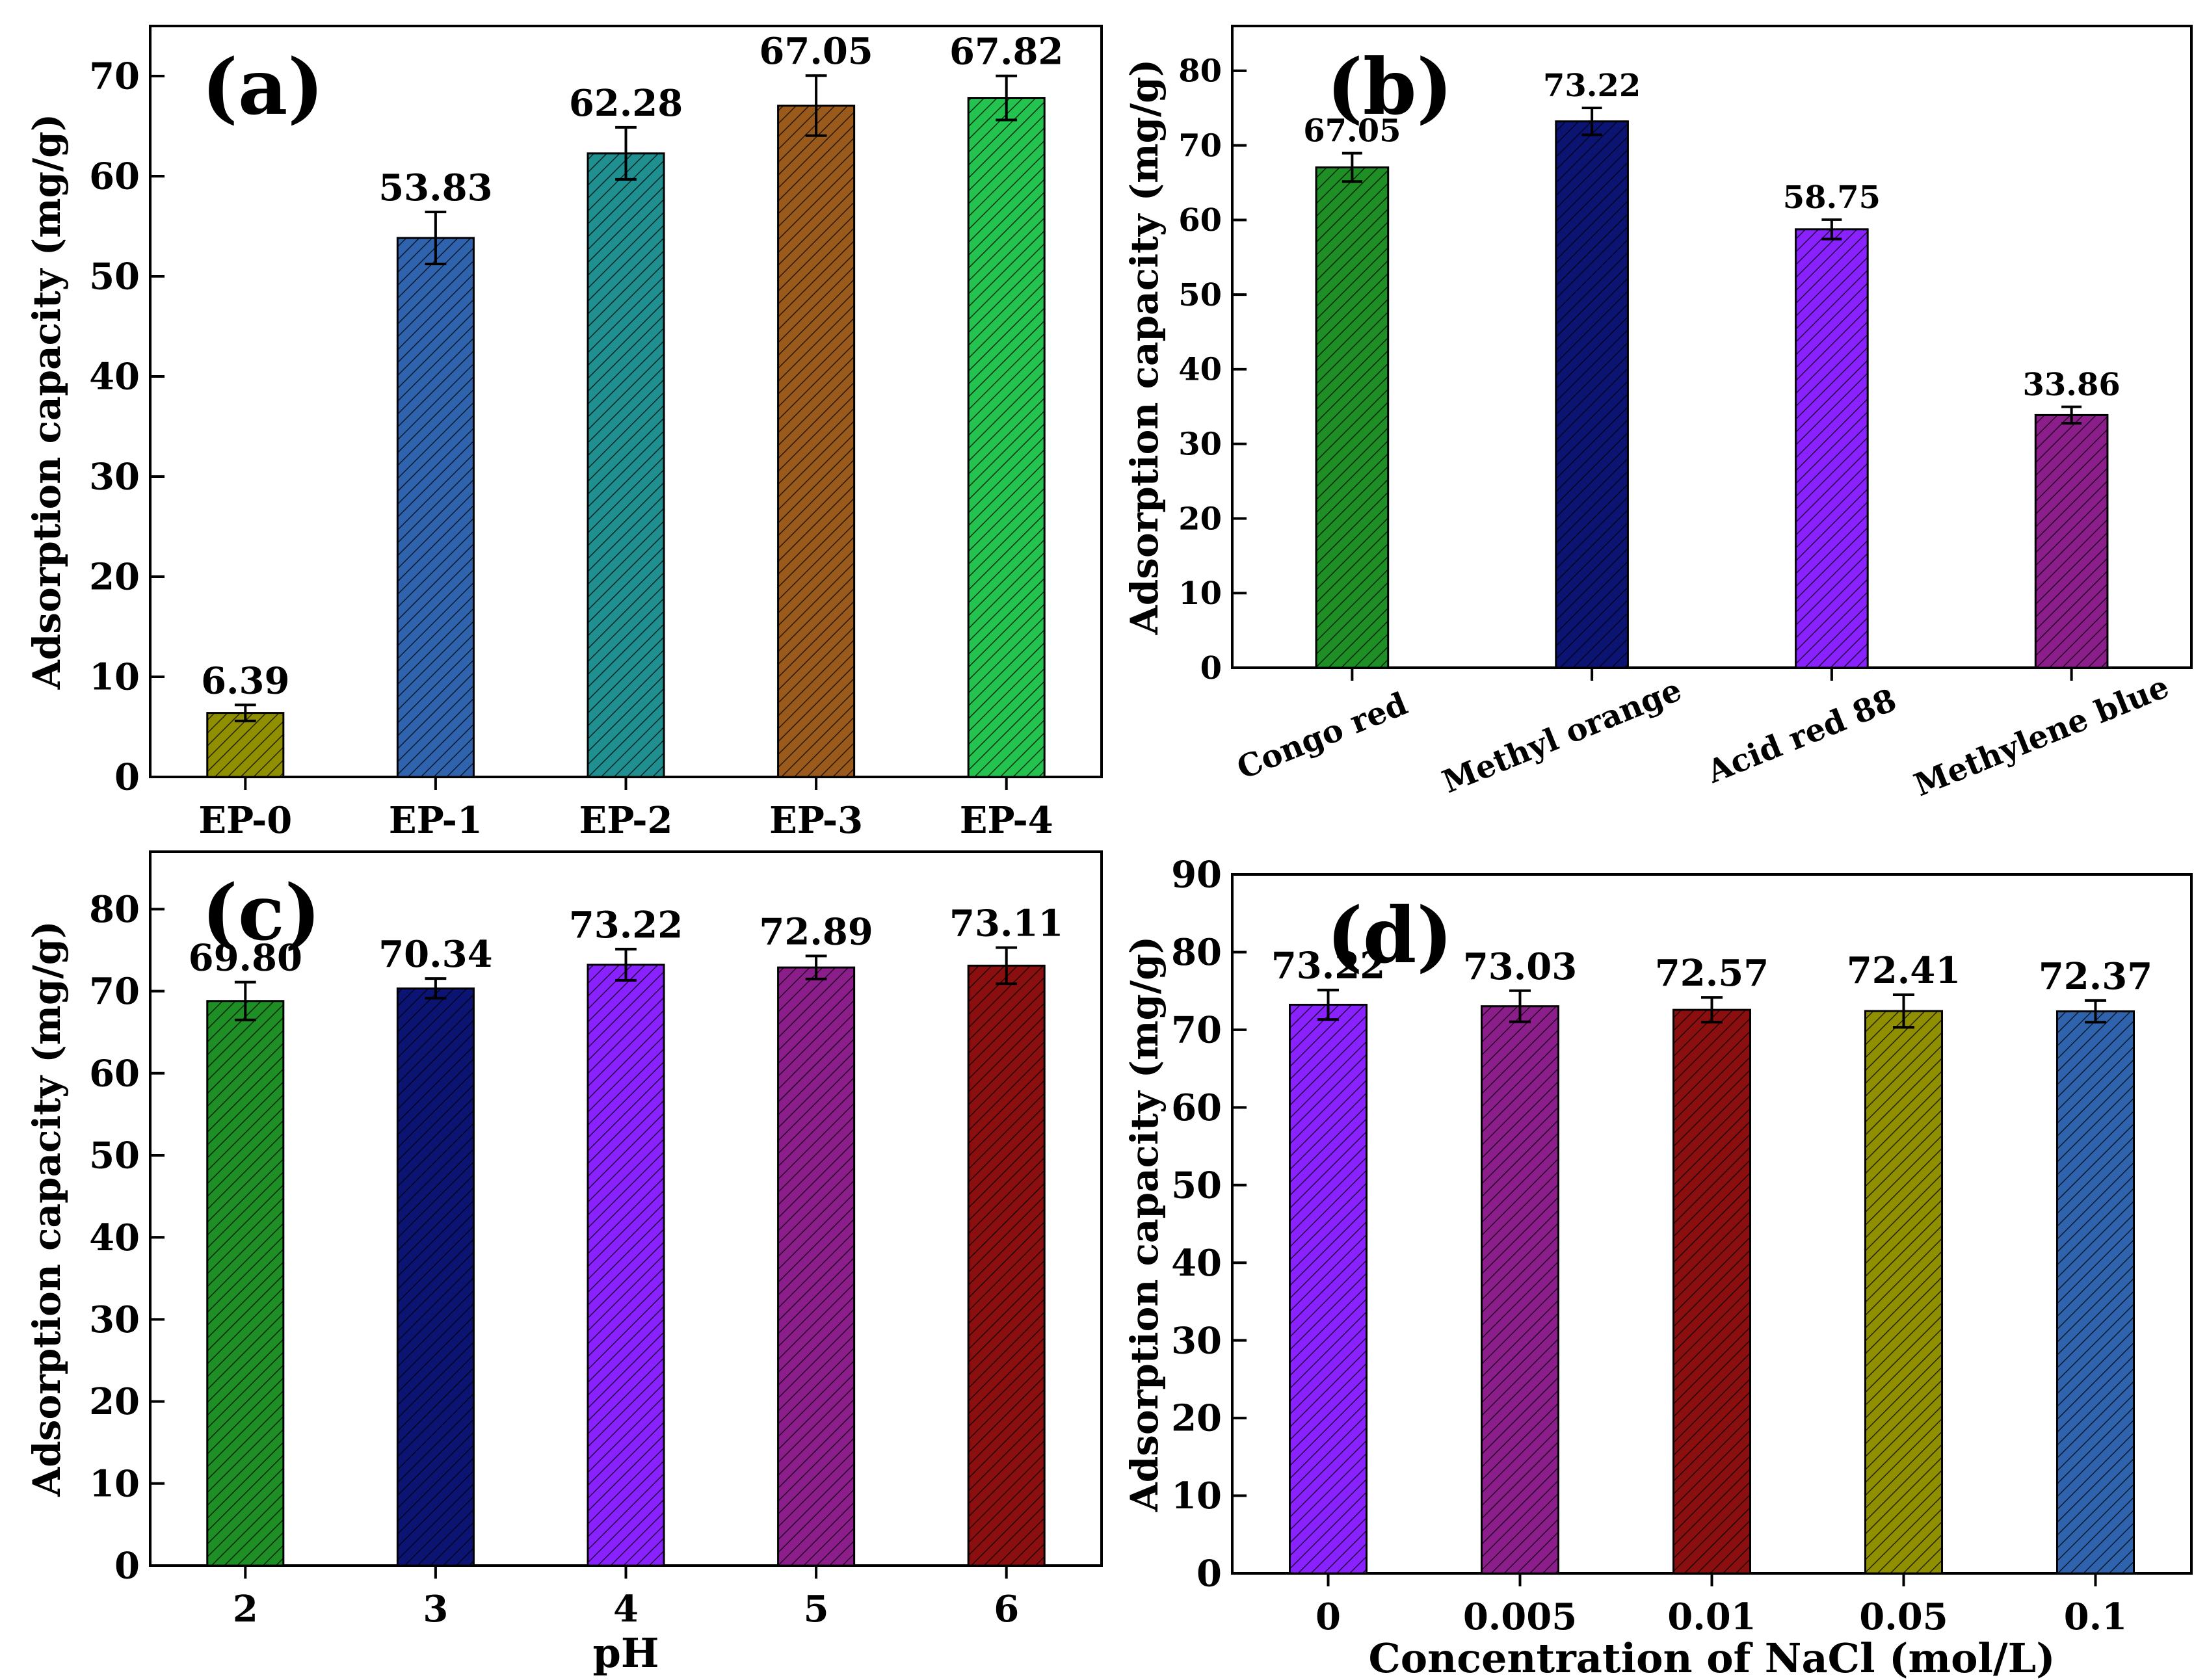  I want to click on bar-Congo red, so click(1352, 417).